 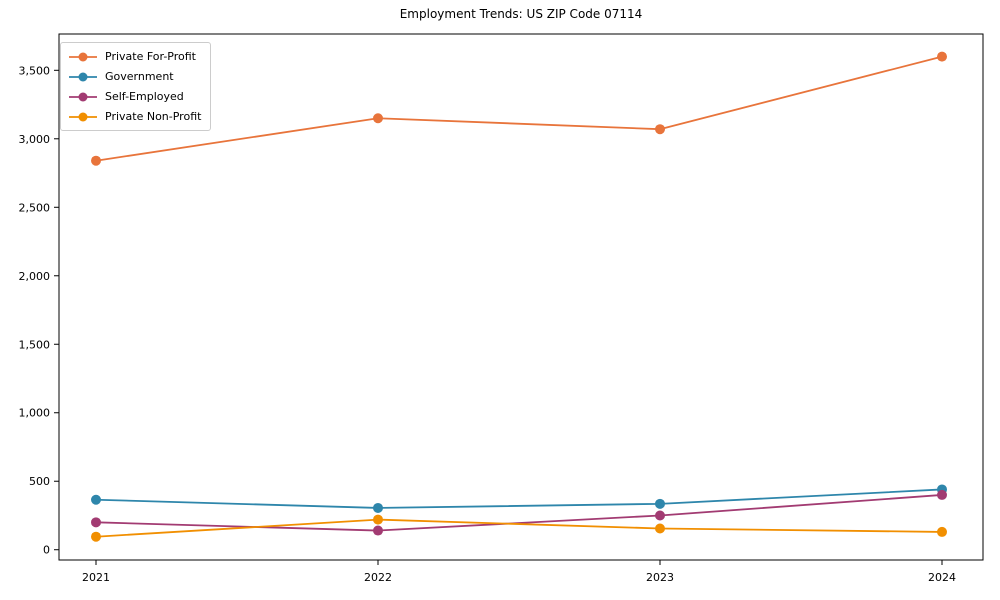 What do you see at coordinates (519, 513) in the screenshot?
I see `series-line-self-employed` at bounding box center [519, 513].